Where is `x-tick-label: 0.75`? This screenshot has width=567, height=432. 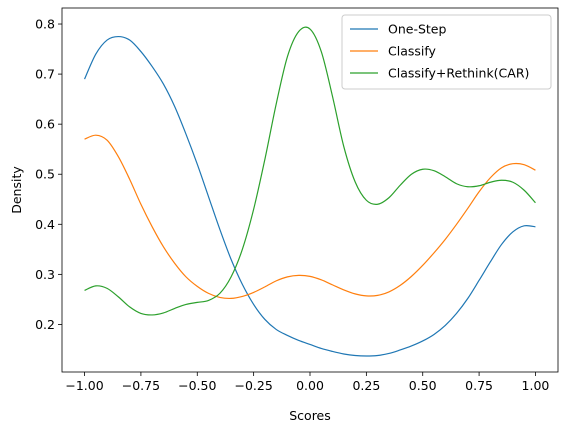
x-tick-label: 0.75 is located at coordinates (479, 385).